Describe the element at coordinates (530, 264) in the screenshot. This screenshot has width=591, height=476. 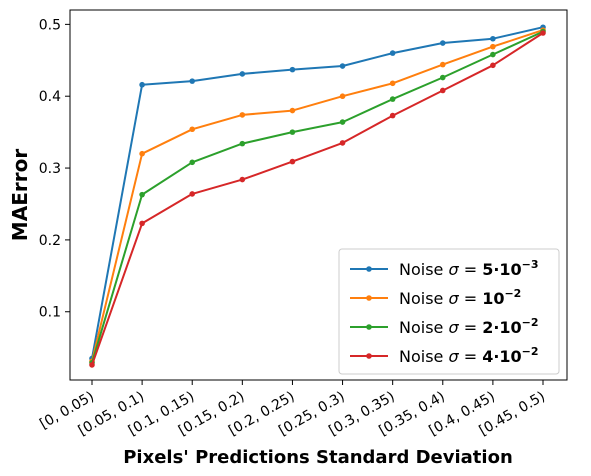
I see `legend-label-sup: −3` at that location.